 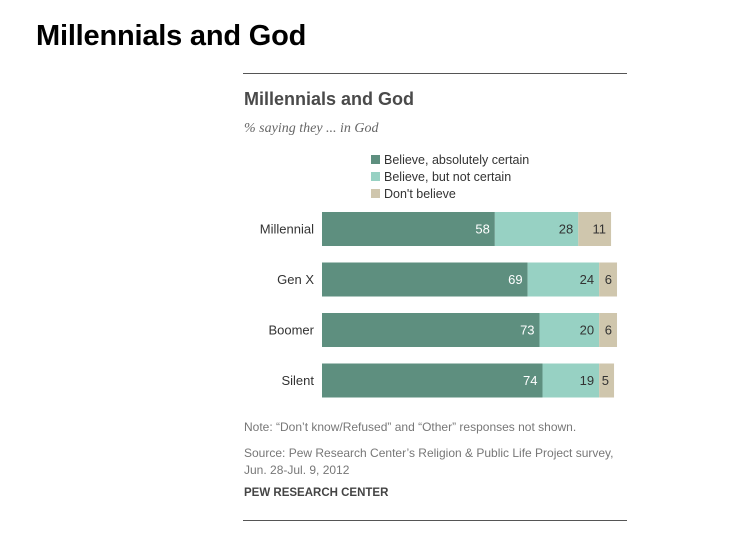 I want to click on legend-item-certain: Believe, absolutely certain, so click(x=450, y=159).